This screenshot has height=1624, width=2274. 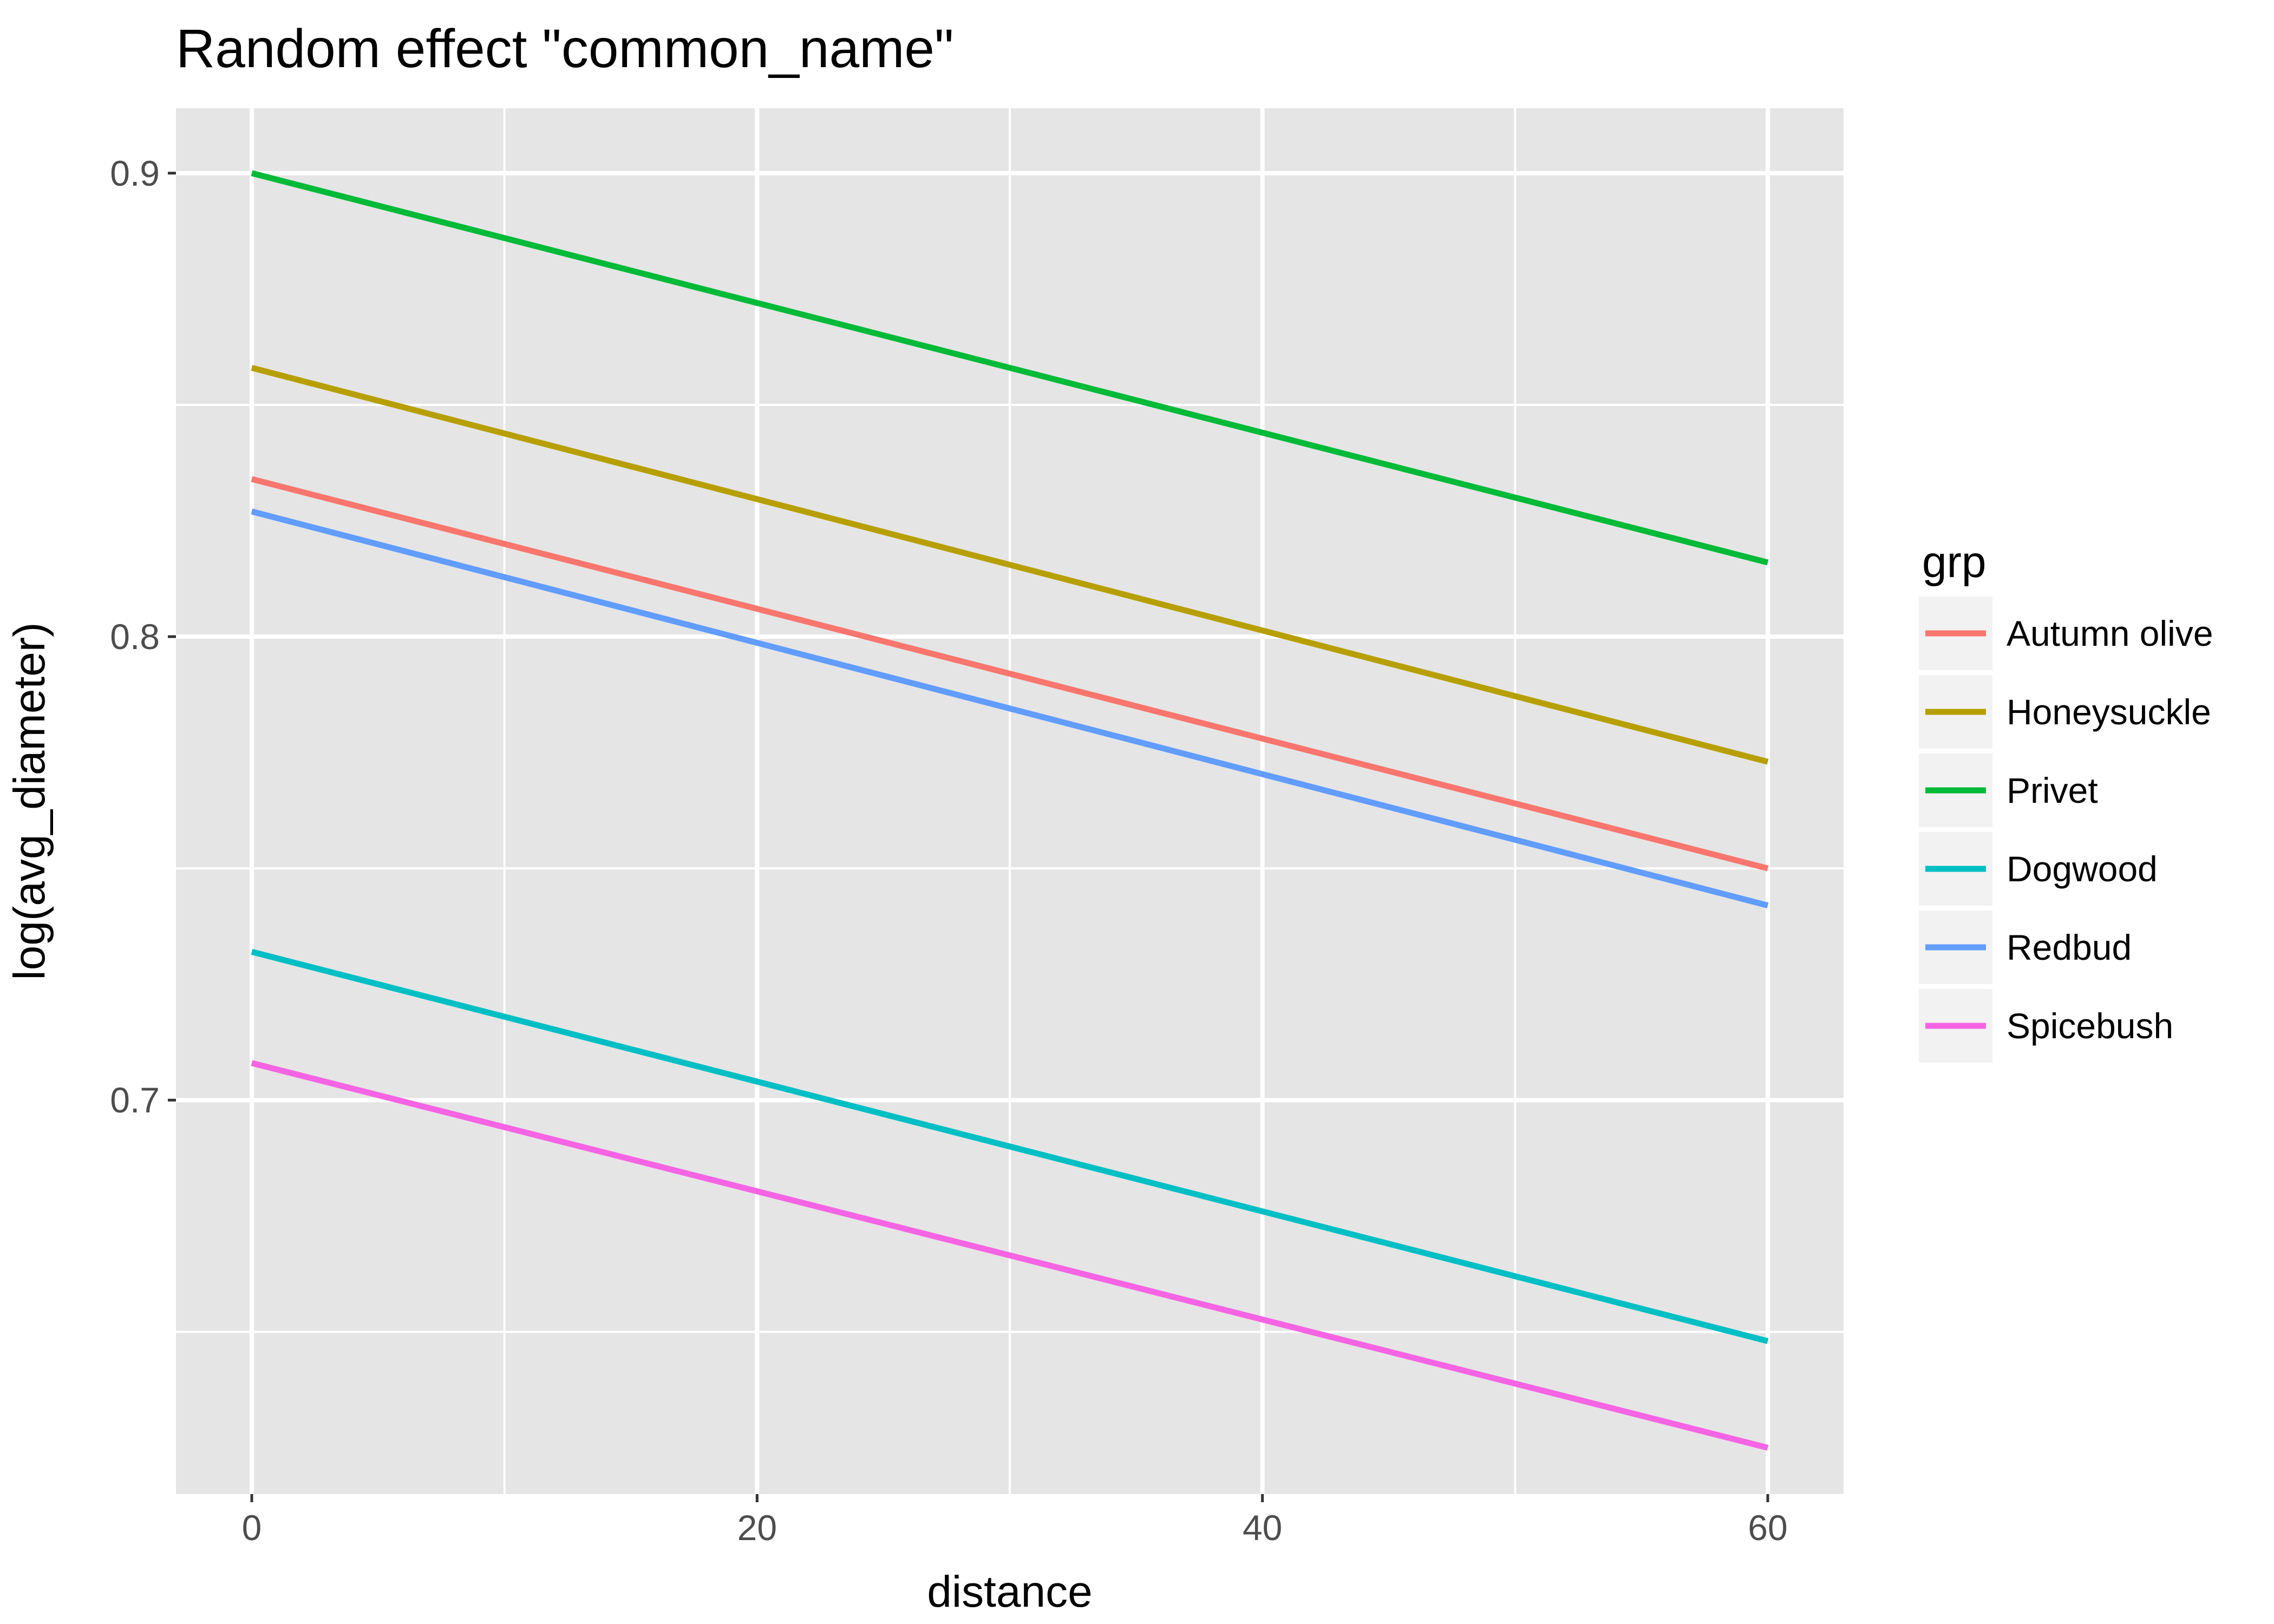 I want to click on y-axis-title: log(avg_diameter), so click(x=30, y=801).